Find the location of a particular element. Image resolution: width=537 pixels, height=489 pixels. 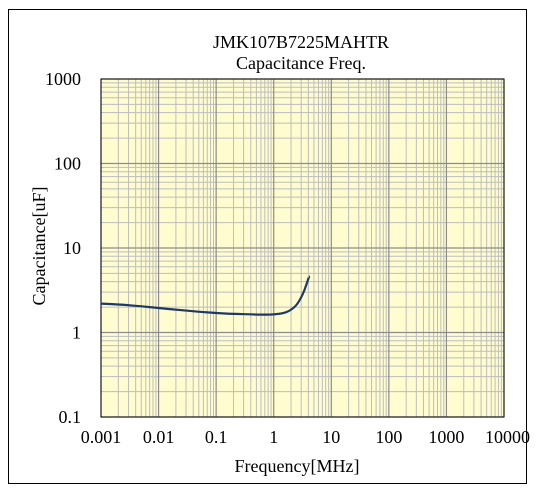

x-tick-label: 0.001 is located at coordinates (101, 437).